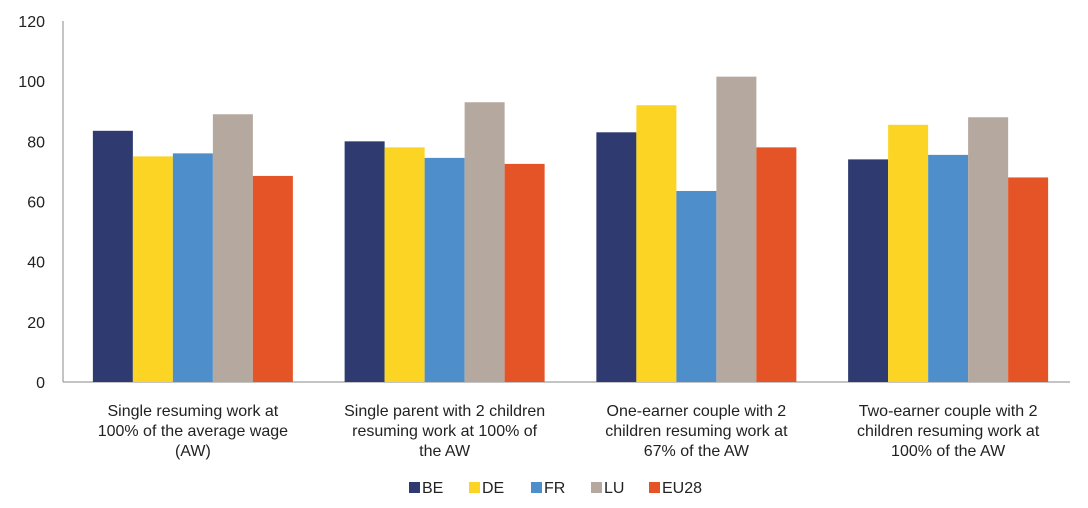 Image resolution: width=1088 pixels, height=508 pixels. I want to click on legend-label-de: DE, so click(493, 488).